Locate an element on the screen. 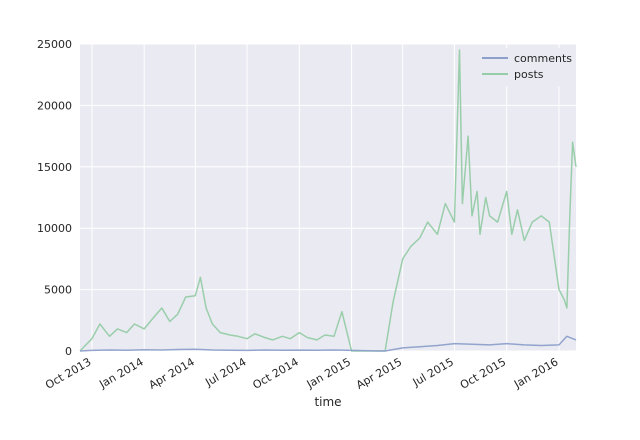 The height and width of the screenshot is (440, 640). x-tick-label: Oct 2014 is located at coordinates (276, 373).